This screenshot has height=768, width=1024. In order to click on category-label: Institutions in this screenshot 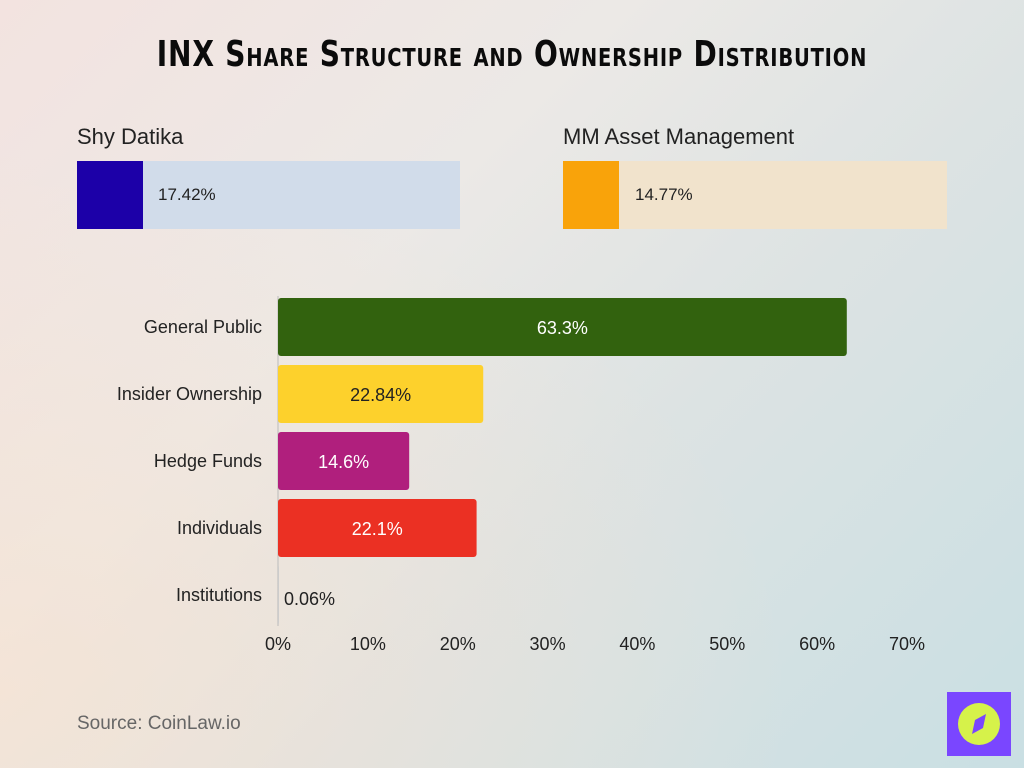, I will do `click(219, 595)`.